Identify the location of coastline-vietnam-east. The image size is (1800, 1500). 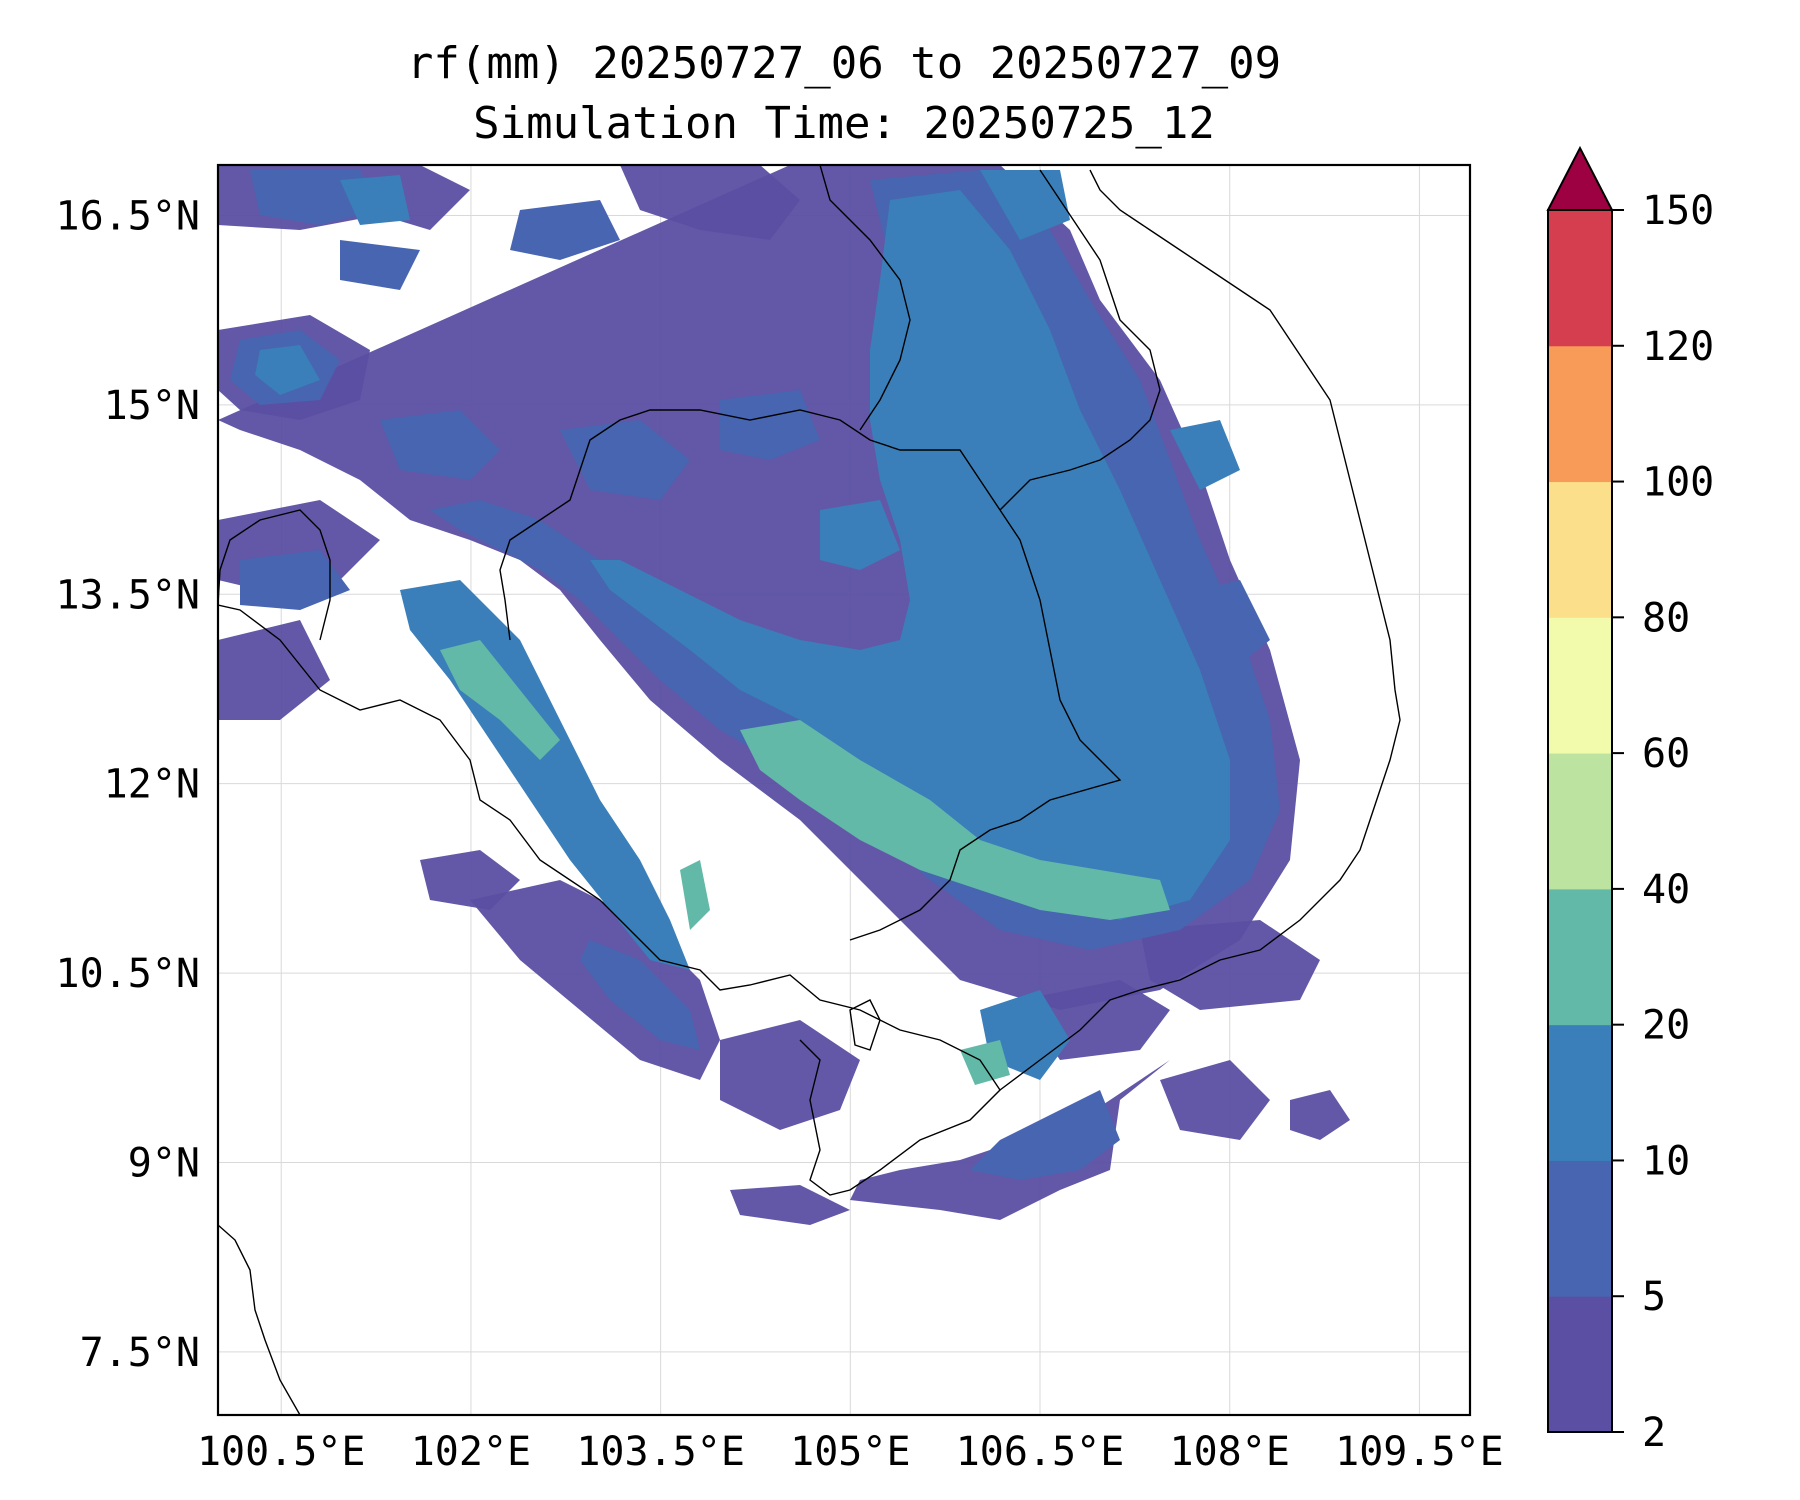
(1200, 630).